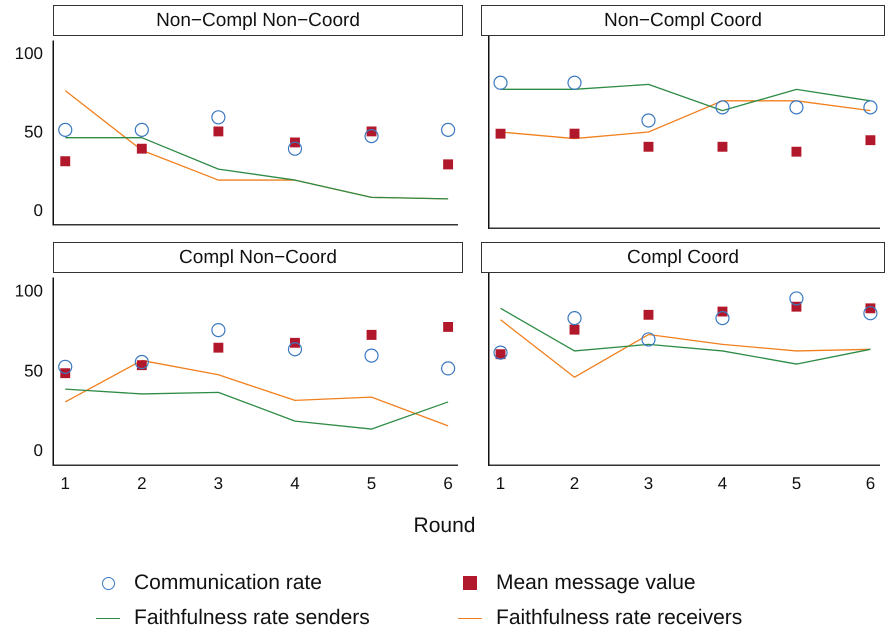  What do you see at coordinates (683, 20) in the screenshot?
I see `chart-title: Non−Compl Coord` at bounding box center [683, 20].